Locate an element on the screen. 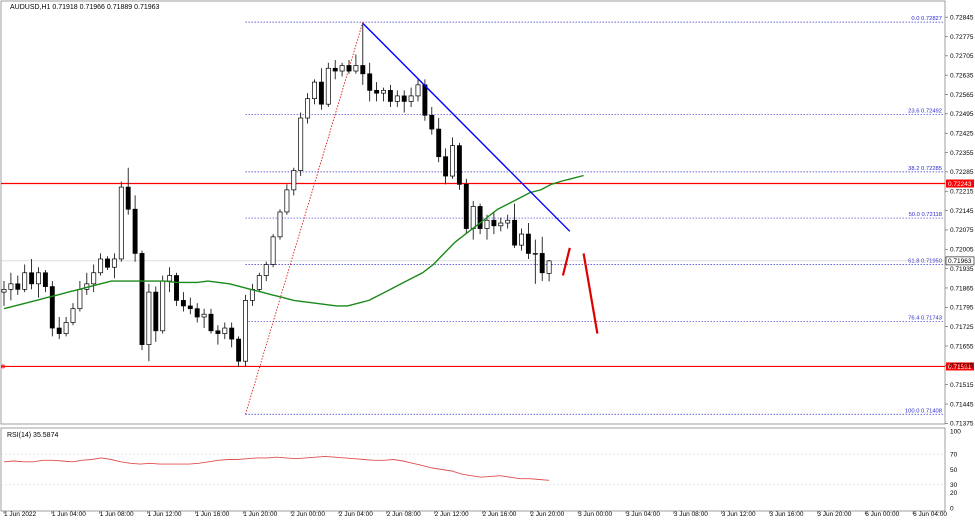  price-tick-label: 0.72845 is located at coordinates (962, 17).